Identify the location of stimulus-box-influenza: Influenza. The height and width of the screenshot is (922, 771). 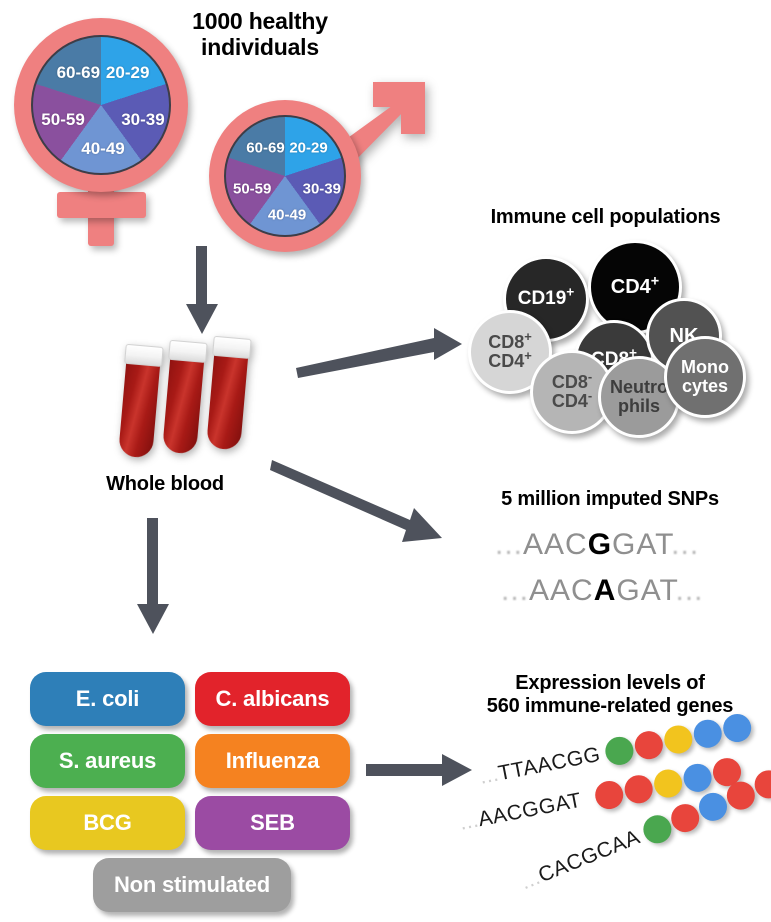
(272, 761).